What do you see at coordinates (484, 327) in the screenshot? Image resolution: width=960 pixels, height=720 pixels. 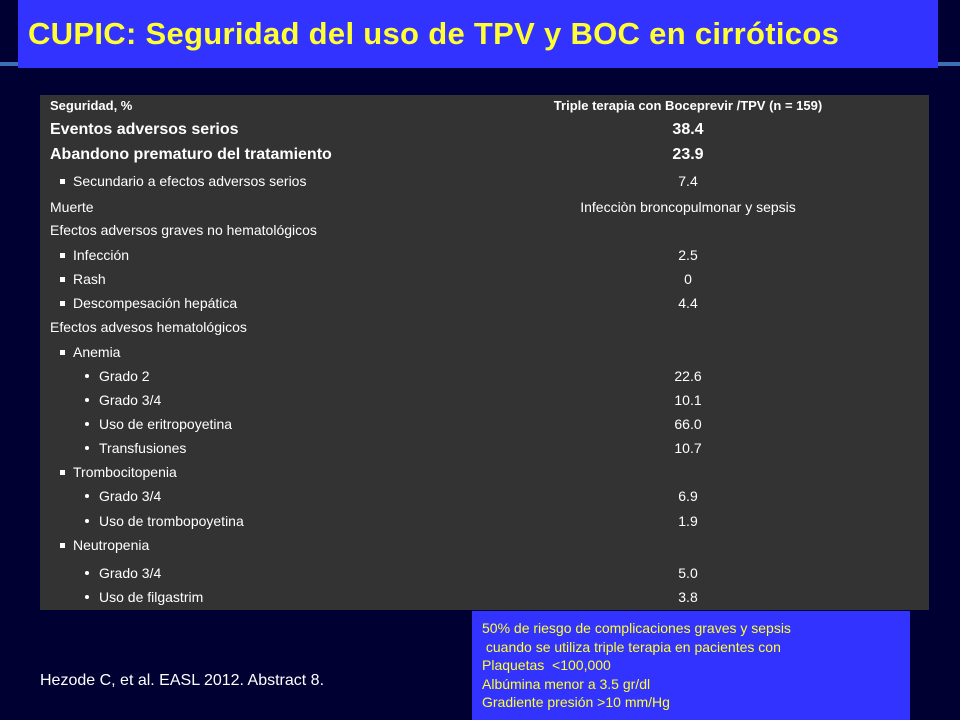 I see `table-row: Efectos advesos hematológicos` at bounding box center [484, 327].